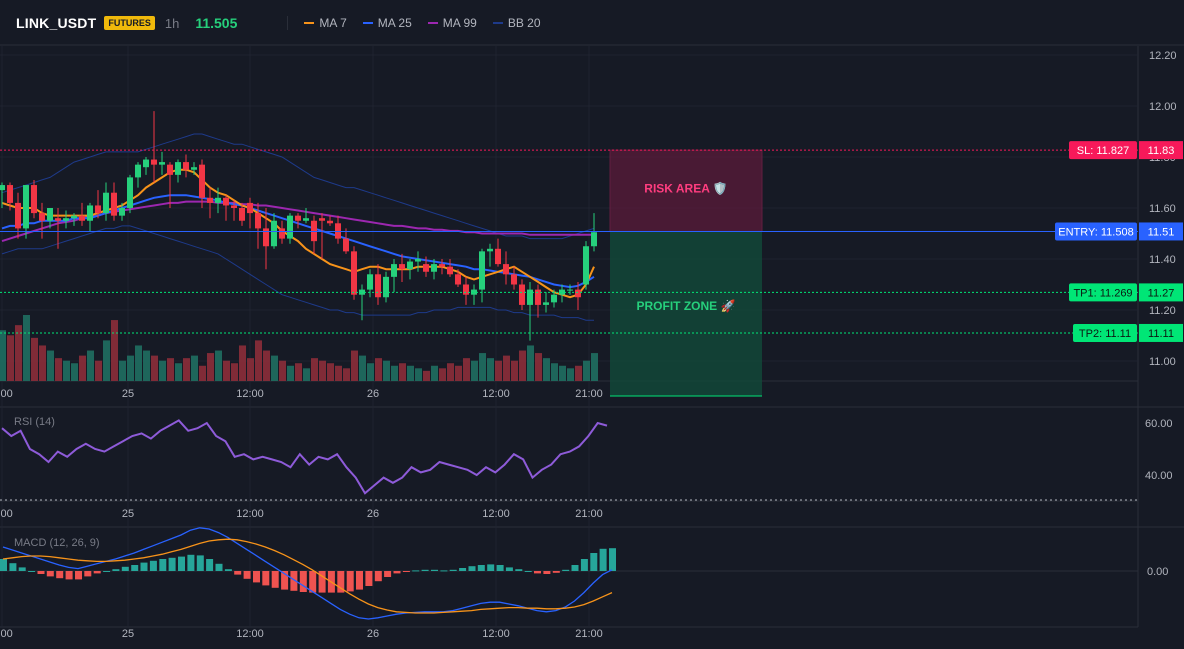 The image size is (1184, 649). I want to click on tp1-axis-bg, so click(1161, 292).